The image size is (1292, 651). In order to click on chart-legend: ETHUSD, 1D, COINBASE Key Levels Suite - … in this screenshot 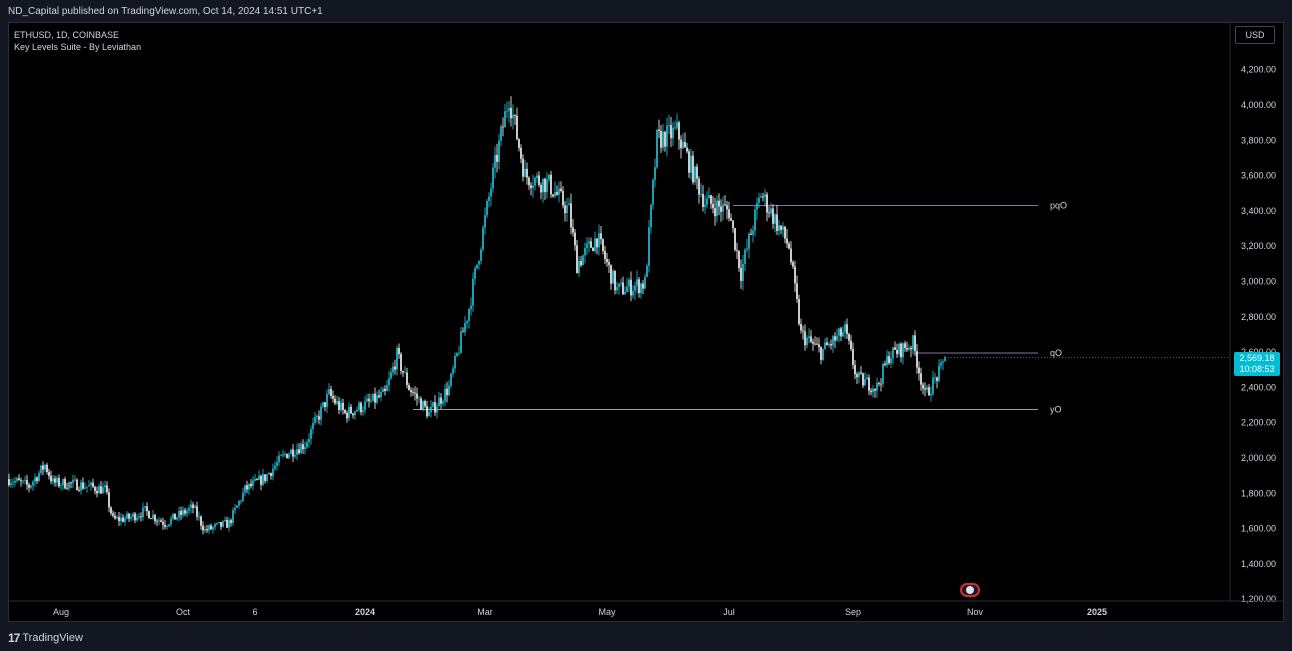, I will do `click(77, 41)`.